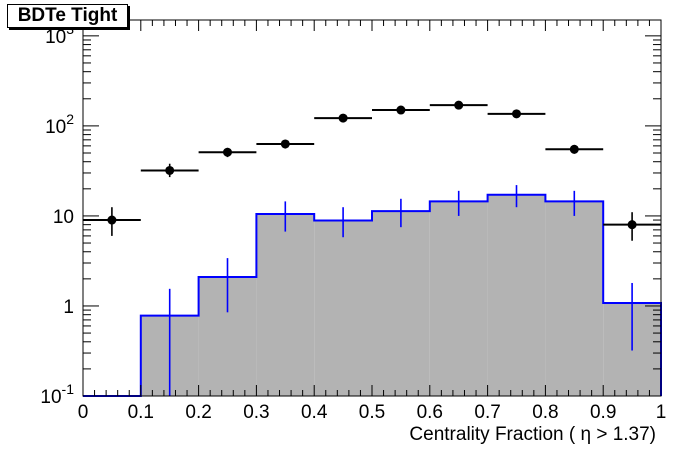 The height and width of the screenshot is (472, 696). I want to click on y-tick-label: 10⁻¹, so click(57, 394).